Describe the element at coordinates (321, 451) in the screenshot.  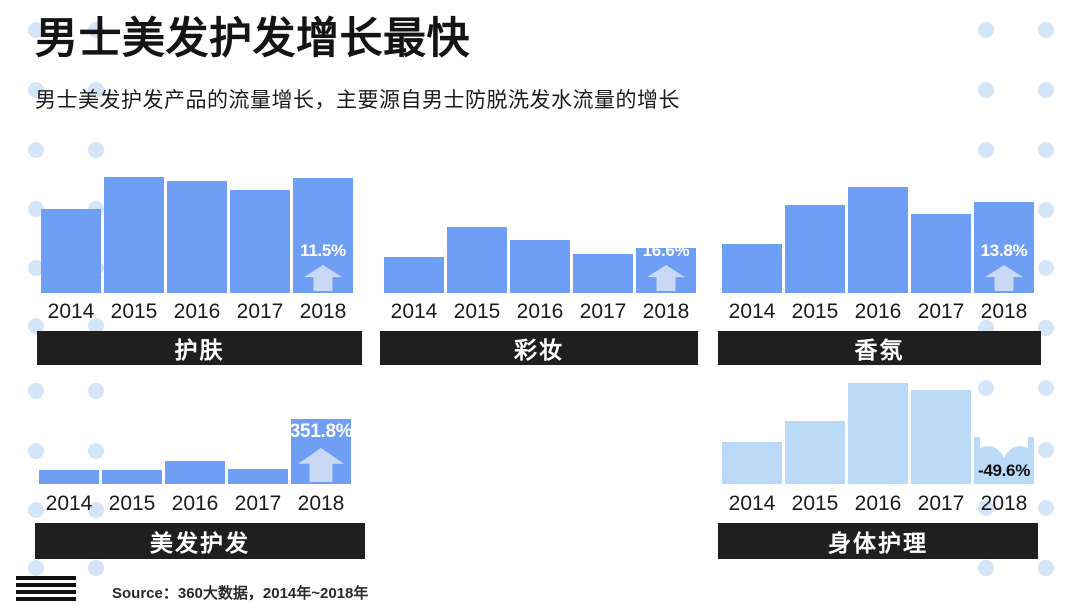
I see `bar-2018: 351.8%` at that location.